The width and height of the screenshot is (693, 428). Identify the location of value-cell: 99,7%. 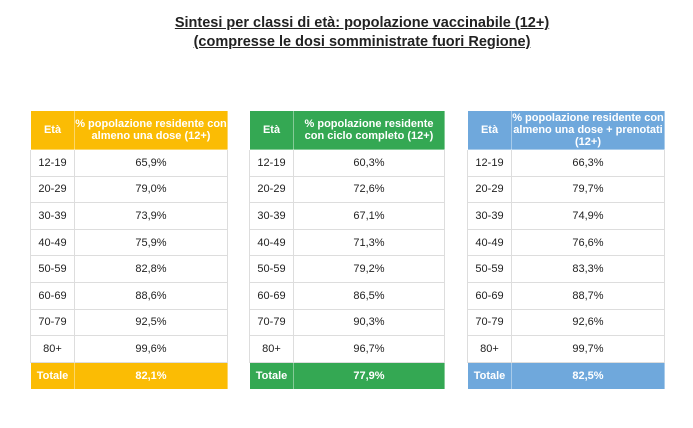
(588, 349).